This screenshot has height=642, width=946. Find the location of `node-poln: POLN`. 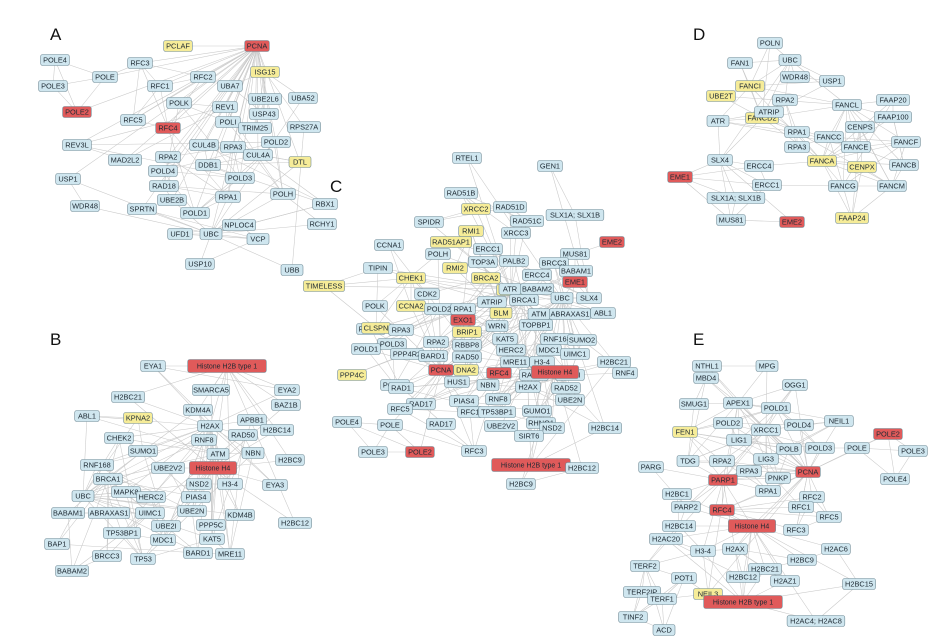

node-poln: POLN is located at coordinates (770, 43).